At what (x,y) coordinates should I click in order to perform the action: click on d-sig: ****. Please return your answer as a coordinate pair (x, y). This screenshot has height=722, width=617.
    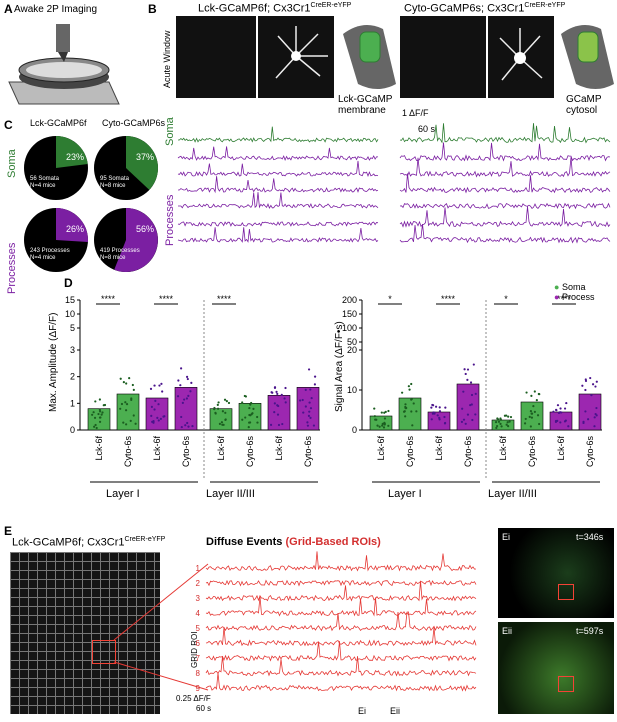
    Looking at the image, I should click on (224, 299).